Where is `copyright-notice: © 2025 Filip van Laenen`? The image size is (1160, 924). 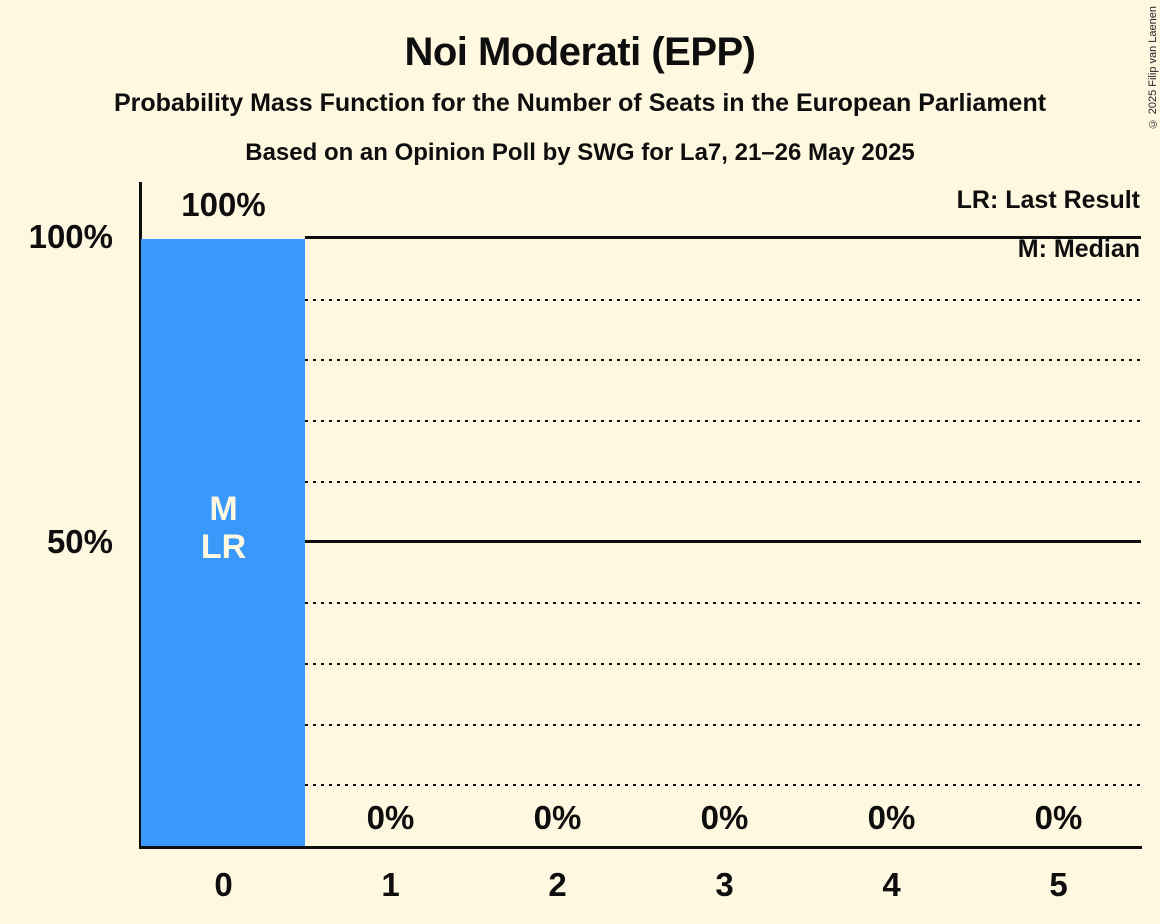 copyright-notice: © 2025 Filip van Laenen is located at coordinates (1153, 68).